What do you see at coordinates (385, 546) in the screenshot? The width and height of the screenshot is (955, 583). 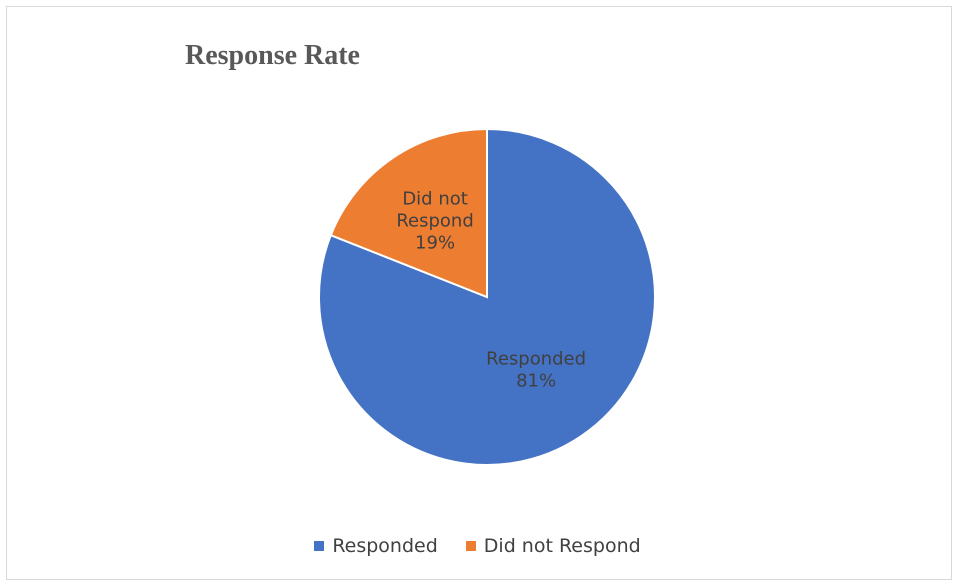 I see `legend-label-responded: Responded` at bounding box center [385, 546].